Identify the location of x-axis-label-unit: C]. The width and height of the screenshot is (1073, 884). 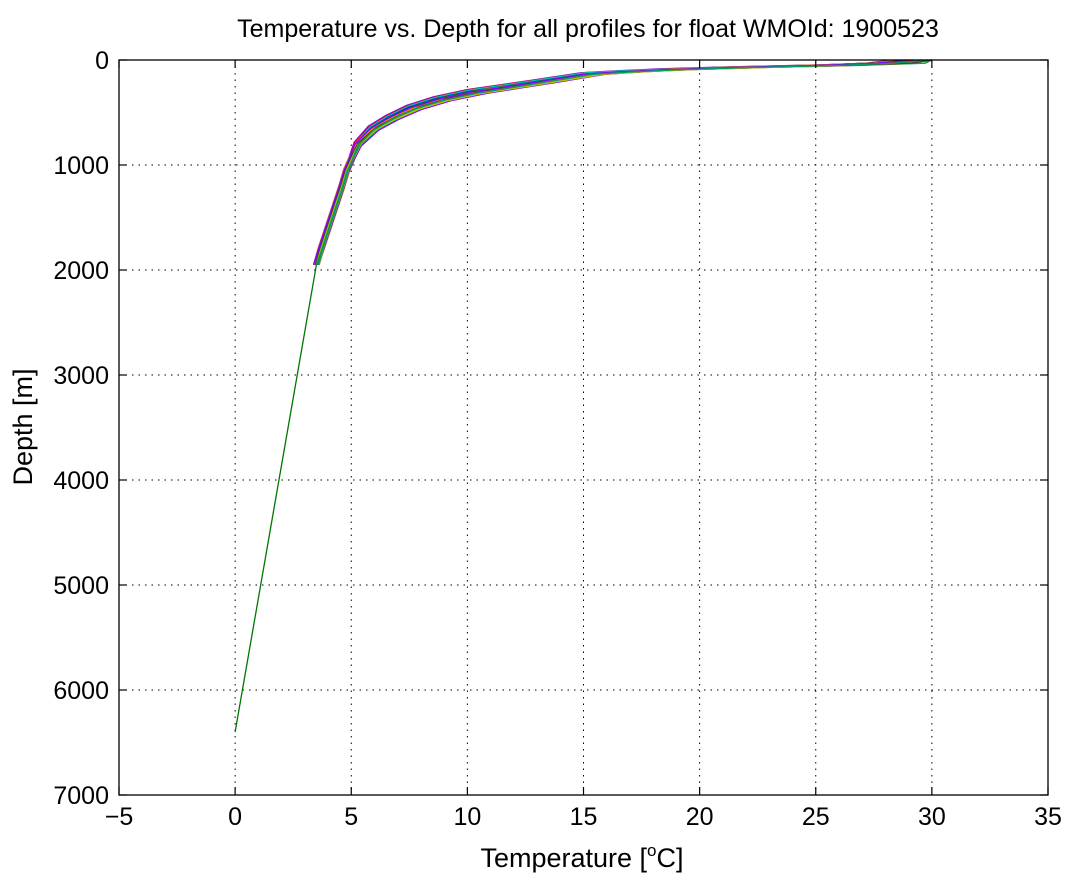
(670, 858).